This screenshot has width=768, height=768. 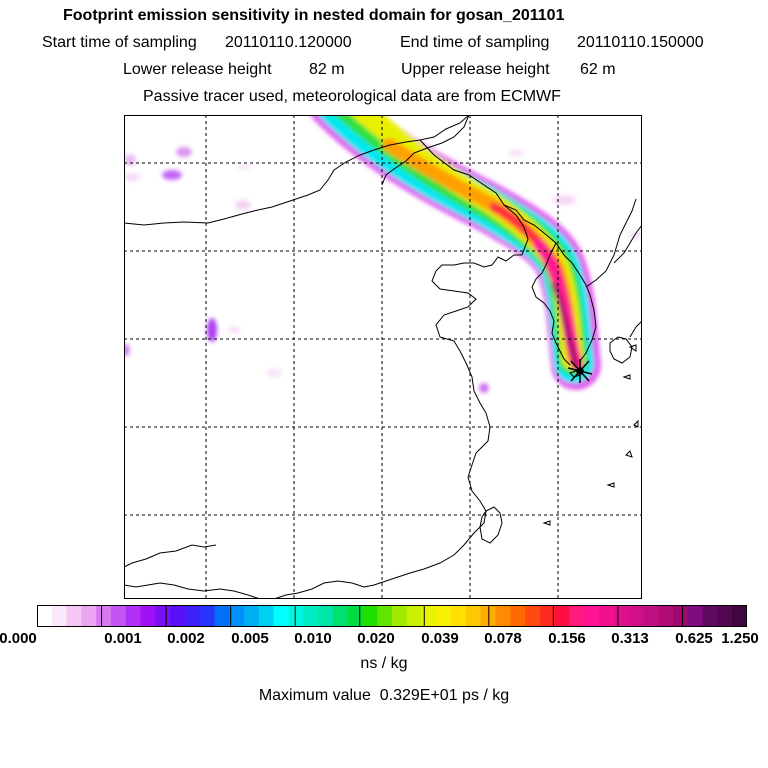 I want to click on colorbar-tick-label: 0.001, so click(x=123, y=638).